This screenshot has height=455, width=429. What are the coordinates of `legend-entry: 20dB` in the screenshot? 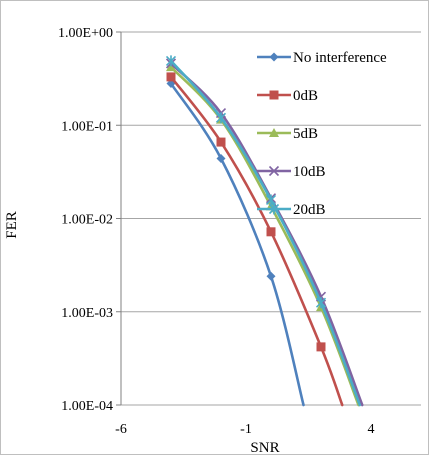 It's located at (291, 210).